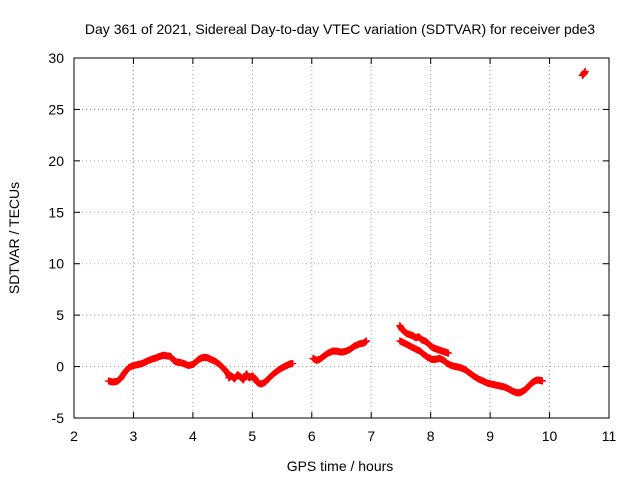 Image resolution: width=640 pixels, height=480 pixels. What do you see at coordinates (371, 436) in the screenshot?
I see `x-tick-label: 7` at bounding box center [371, 436].